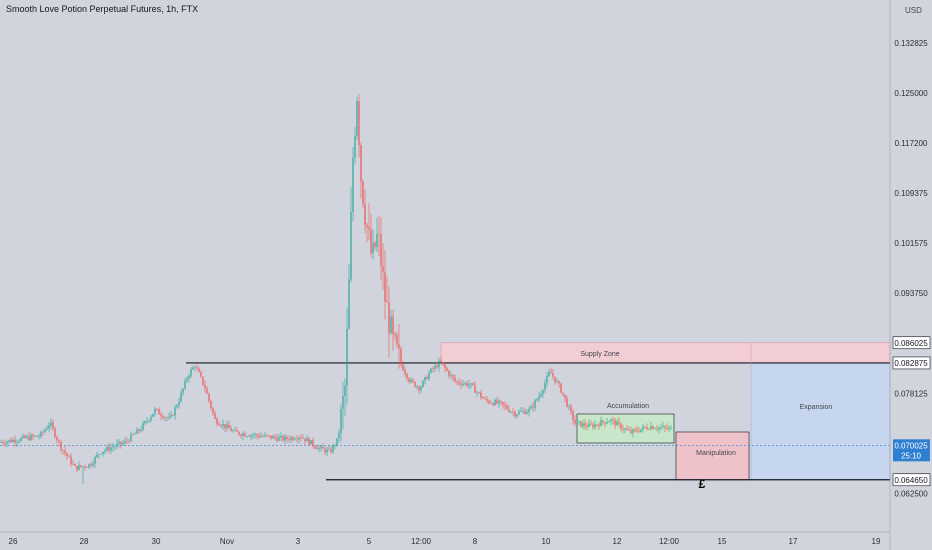  I want to click on time-tick-label: 28, so click(84, 541).